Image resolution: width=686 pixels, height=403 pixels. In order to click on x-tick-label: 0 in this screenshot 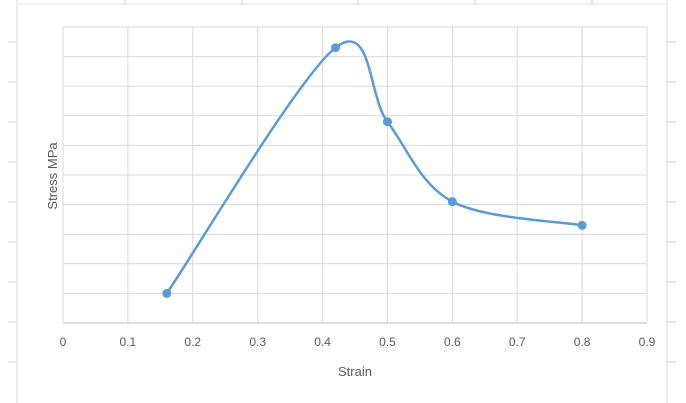, I will do `click(63, 342)`.